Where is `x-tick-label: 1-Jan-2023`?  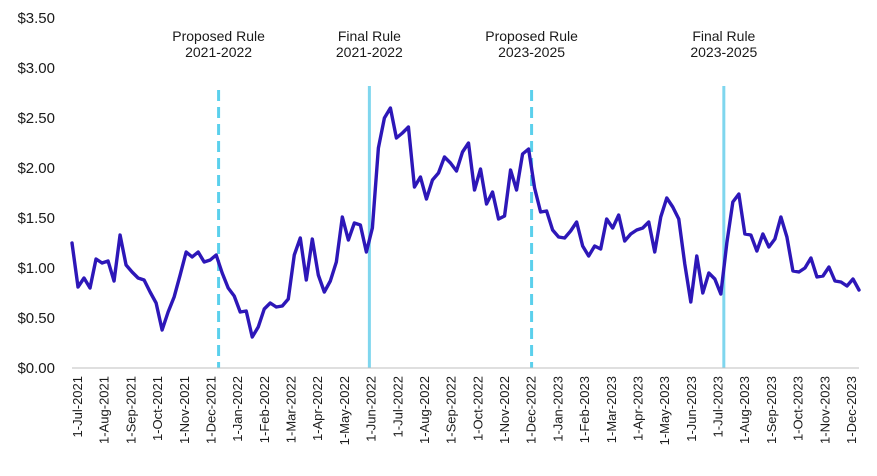 x-tick-label: 1-Jan-2023 is located at coordinates (557, 409).